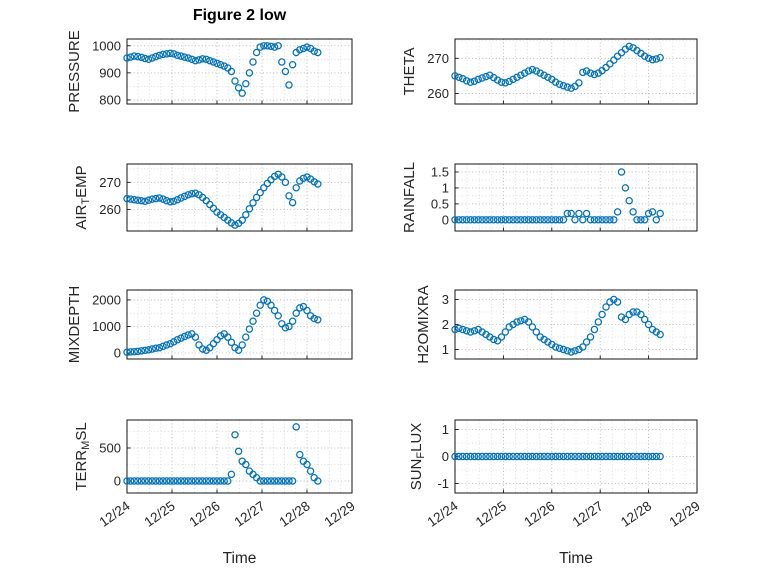  I want to click on data-points, so click(557, 325).